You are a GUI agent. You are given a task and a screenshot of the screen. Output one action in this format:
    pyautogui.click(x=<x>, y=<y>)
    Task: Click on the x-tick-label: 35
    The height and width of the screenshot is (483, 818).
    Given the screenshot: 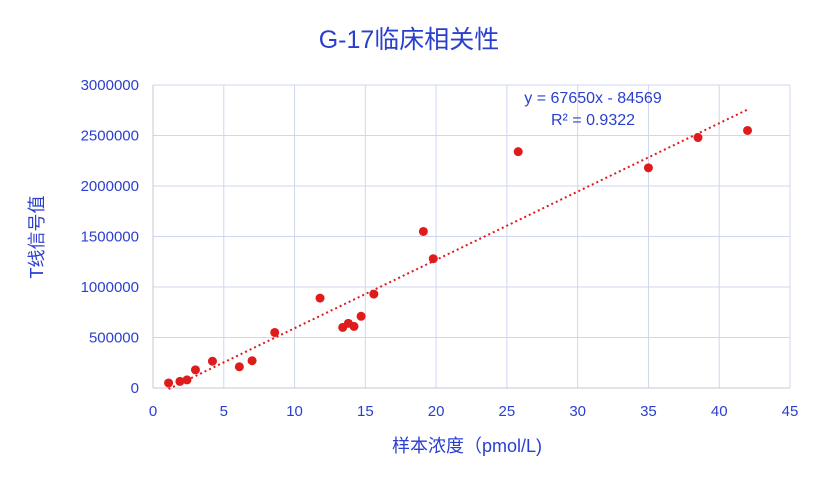 What is the action you would take?
    pyautogui.click(x=648, y=411)
    